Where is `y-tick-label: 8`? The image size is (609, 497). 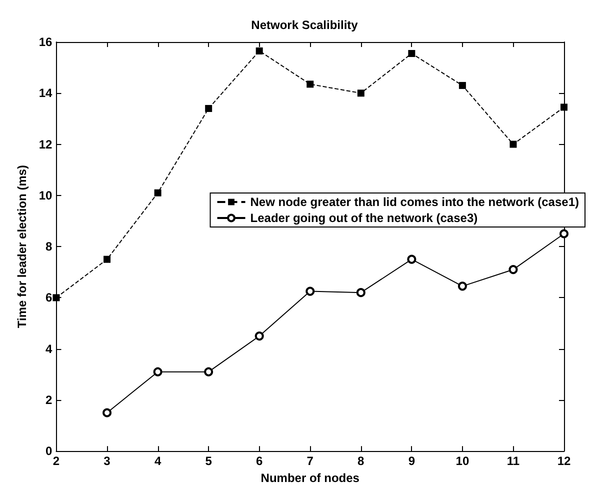
y-tick-label: 8 is located at coordinates (49, 247).